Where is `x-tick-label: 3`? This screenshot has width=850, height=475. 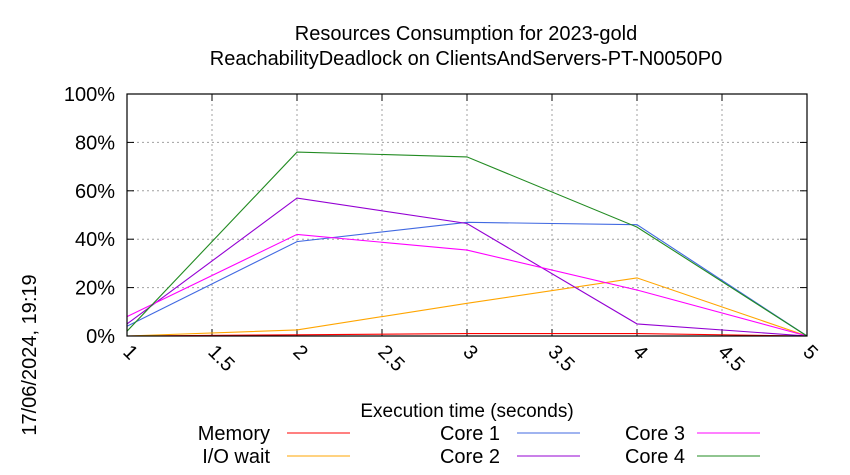
x-tick-label: 3 is located at coordinates (469, 352).